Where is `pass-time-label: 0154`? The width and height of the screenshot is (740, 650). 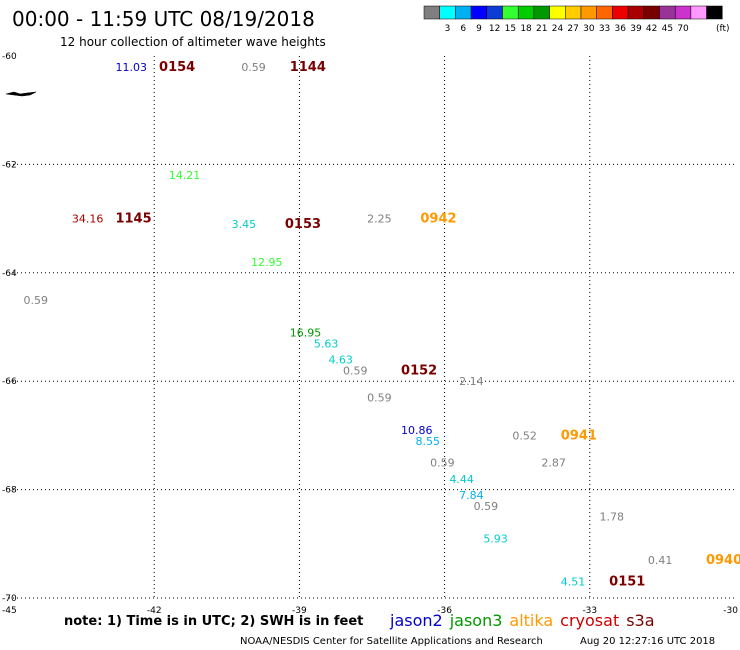 pass-time-label: 0154 is located at coordinates (177, 67).